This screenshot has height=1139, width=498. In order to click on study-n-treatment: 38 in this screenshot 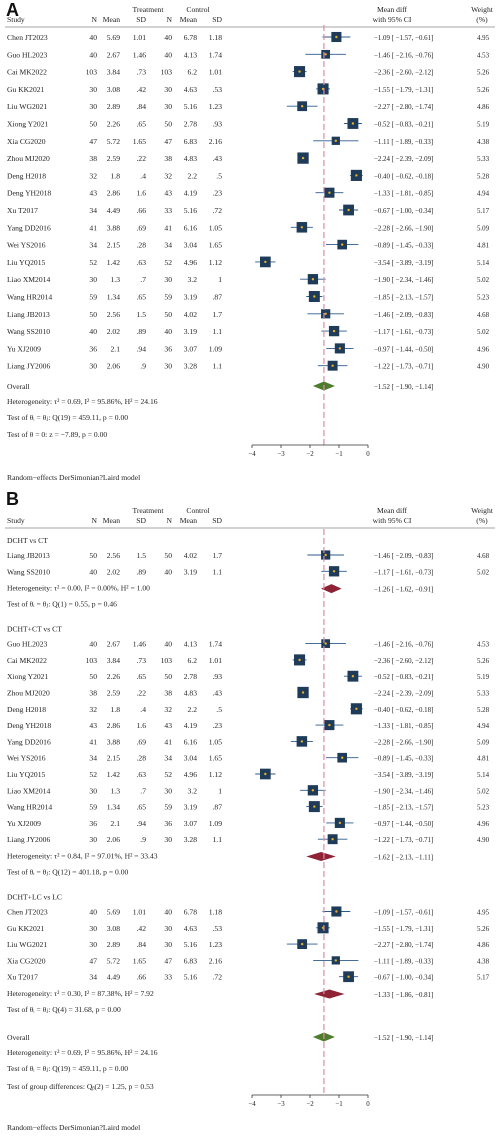, I will do `click(93, 693)`.